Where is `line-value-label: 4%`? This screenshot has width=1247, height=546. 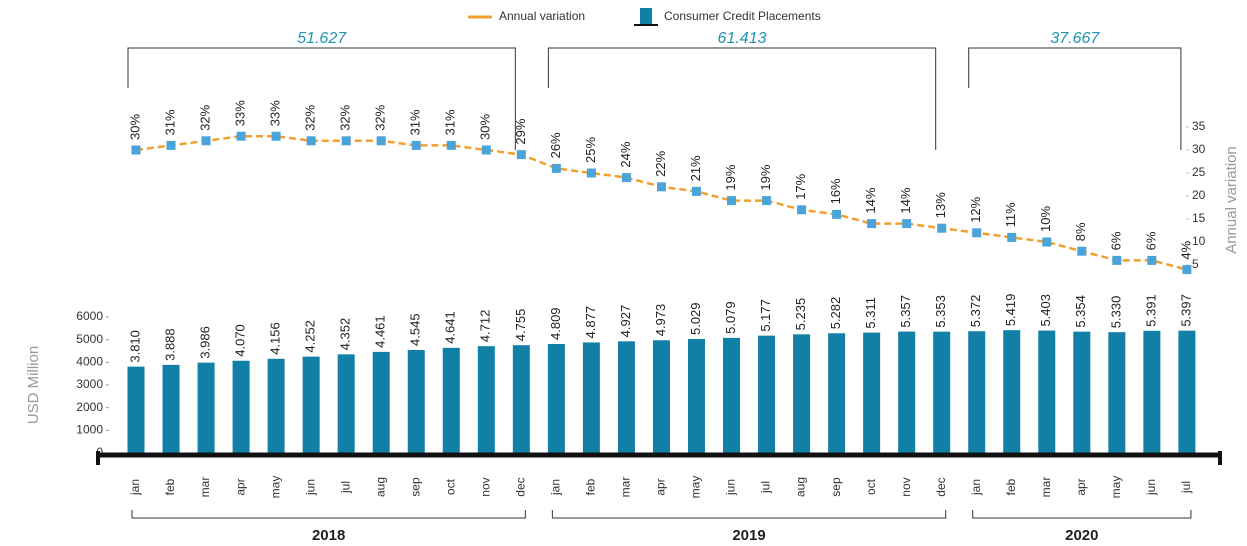
line-value-label: 4% is located at coordinates (1185, 249).